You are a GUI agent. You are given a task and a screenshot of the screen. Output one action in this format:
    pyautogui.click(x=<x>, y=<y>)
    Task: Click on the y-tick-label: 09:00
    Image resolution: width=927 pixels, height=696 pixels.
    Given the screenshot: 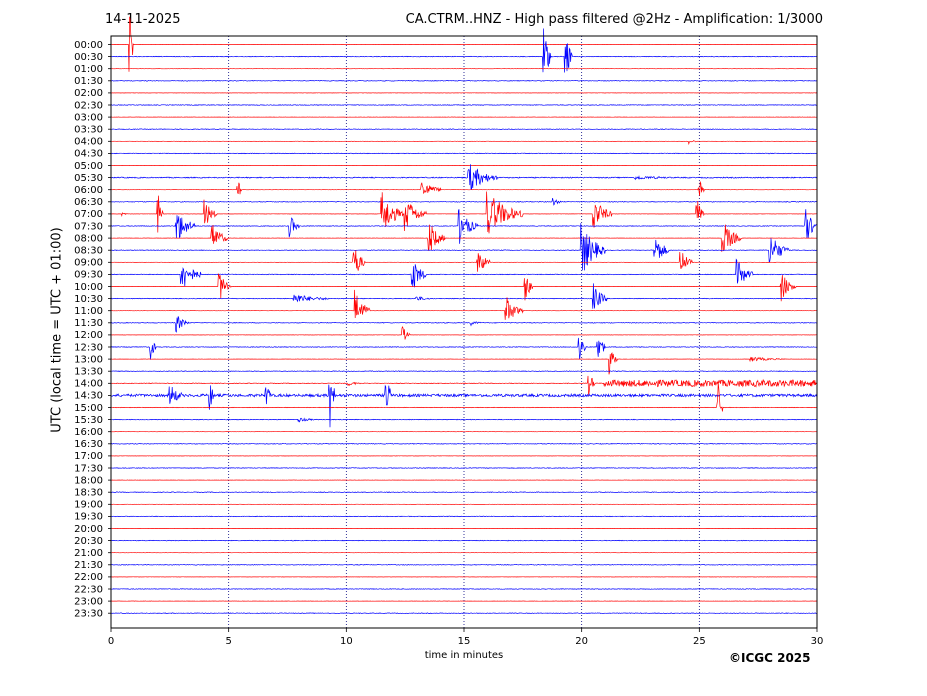 What is the action you would take?
    pyautogui.click(x=88, y=263)
    